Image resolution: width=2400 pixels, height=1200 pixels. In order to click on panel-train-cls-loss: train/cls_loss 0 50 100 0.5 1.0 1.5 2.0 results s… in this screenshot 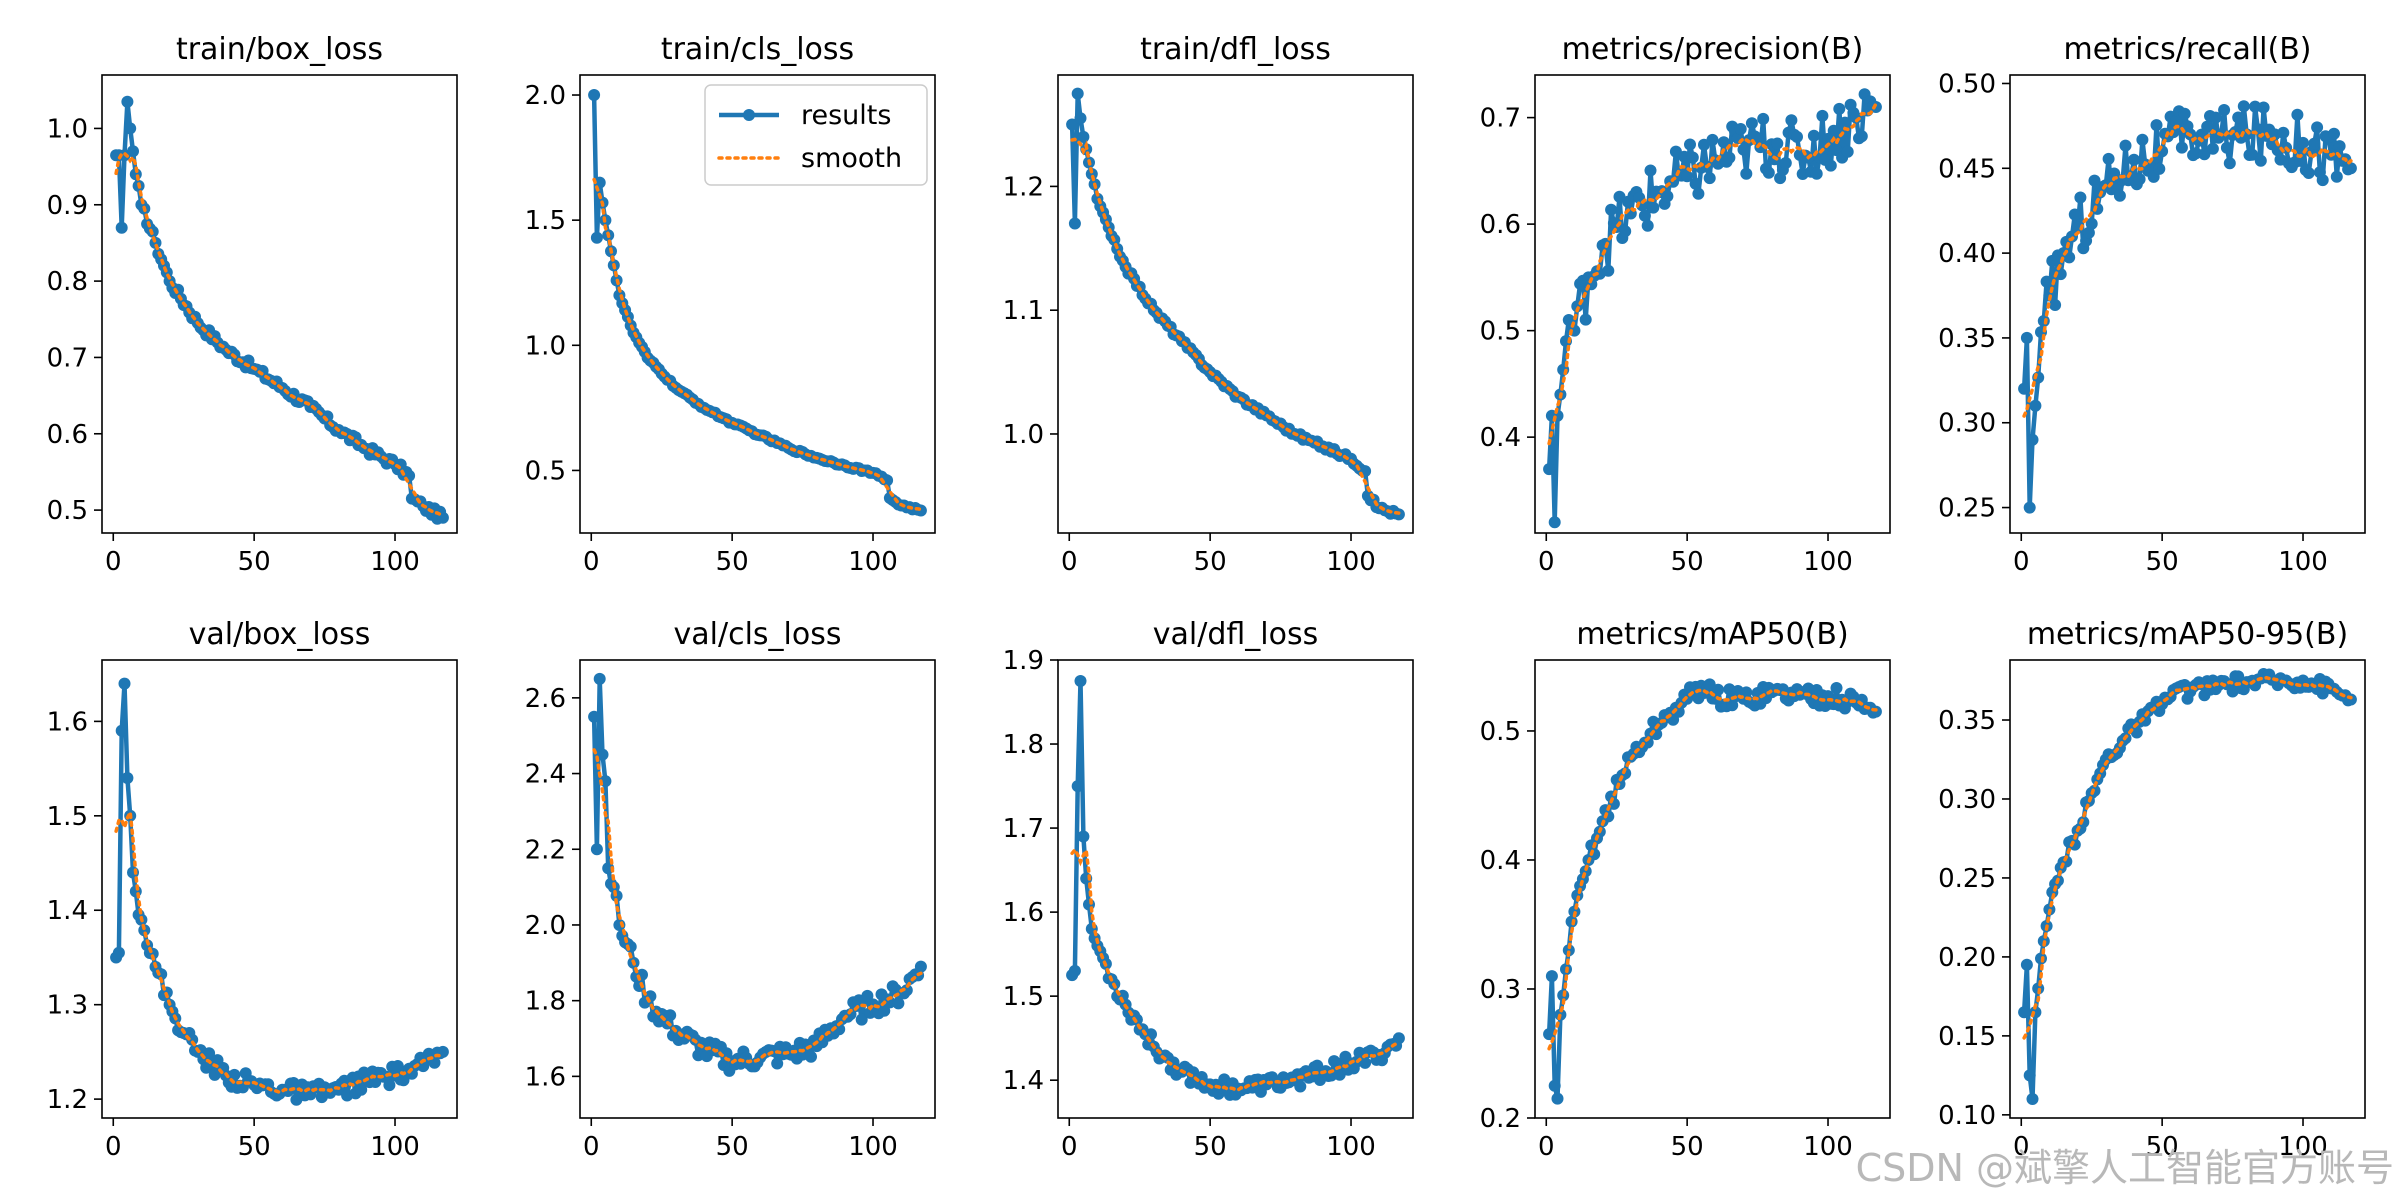, I will do `click(730, 304)`.